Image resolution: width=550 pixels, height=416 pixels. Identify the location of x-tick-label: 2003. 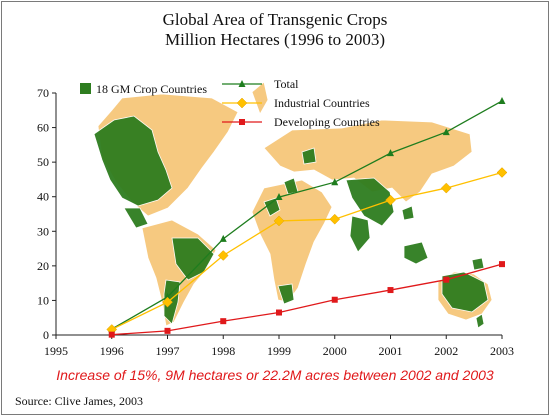
(502, 351).